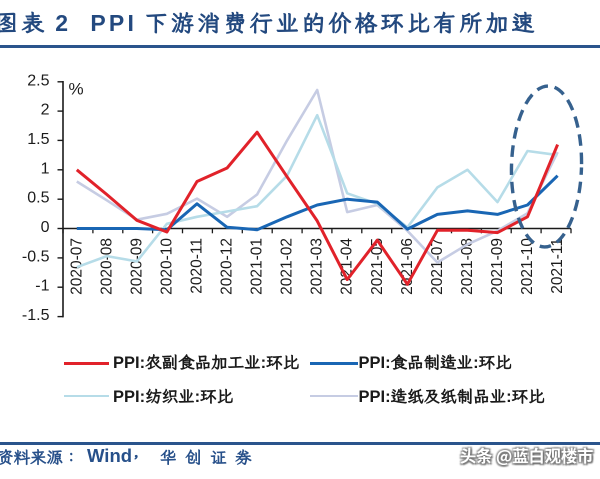 This screenshot has width=600, height=479. Describe the element at coordinates (467, 266) in the screenshot. I see `svg-text: 2021-08` at that location.